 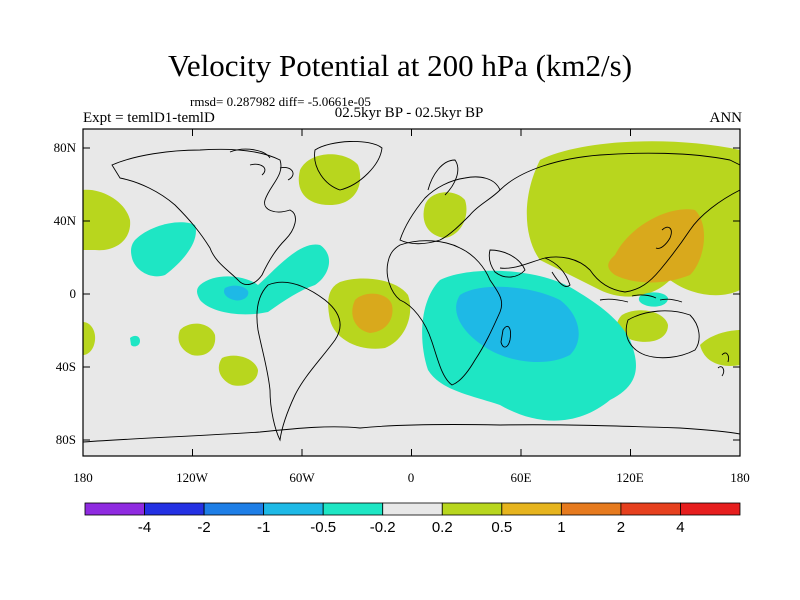 I want to click on coastline-antarctica, so click(x=411, y=433).